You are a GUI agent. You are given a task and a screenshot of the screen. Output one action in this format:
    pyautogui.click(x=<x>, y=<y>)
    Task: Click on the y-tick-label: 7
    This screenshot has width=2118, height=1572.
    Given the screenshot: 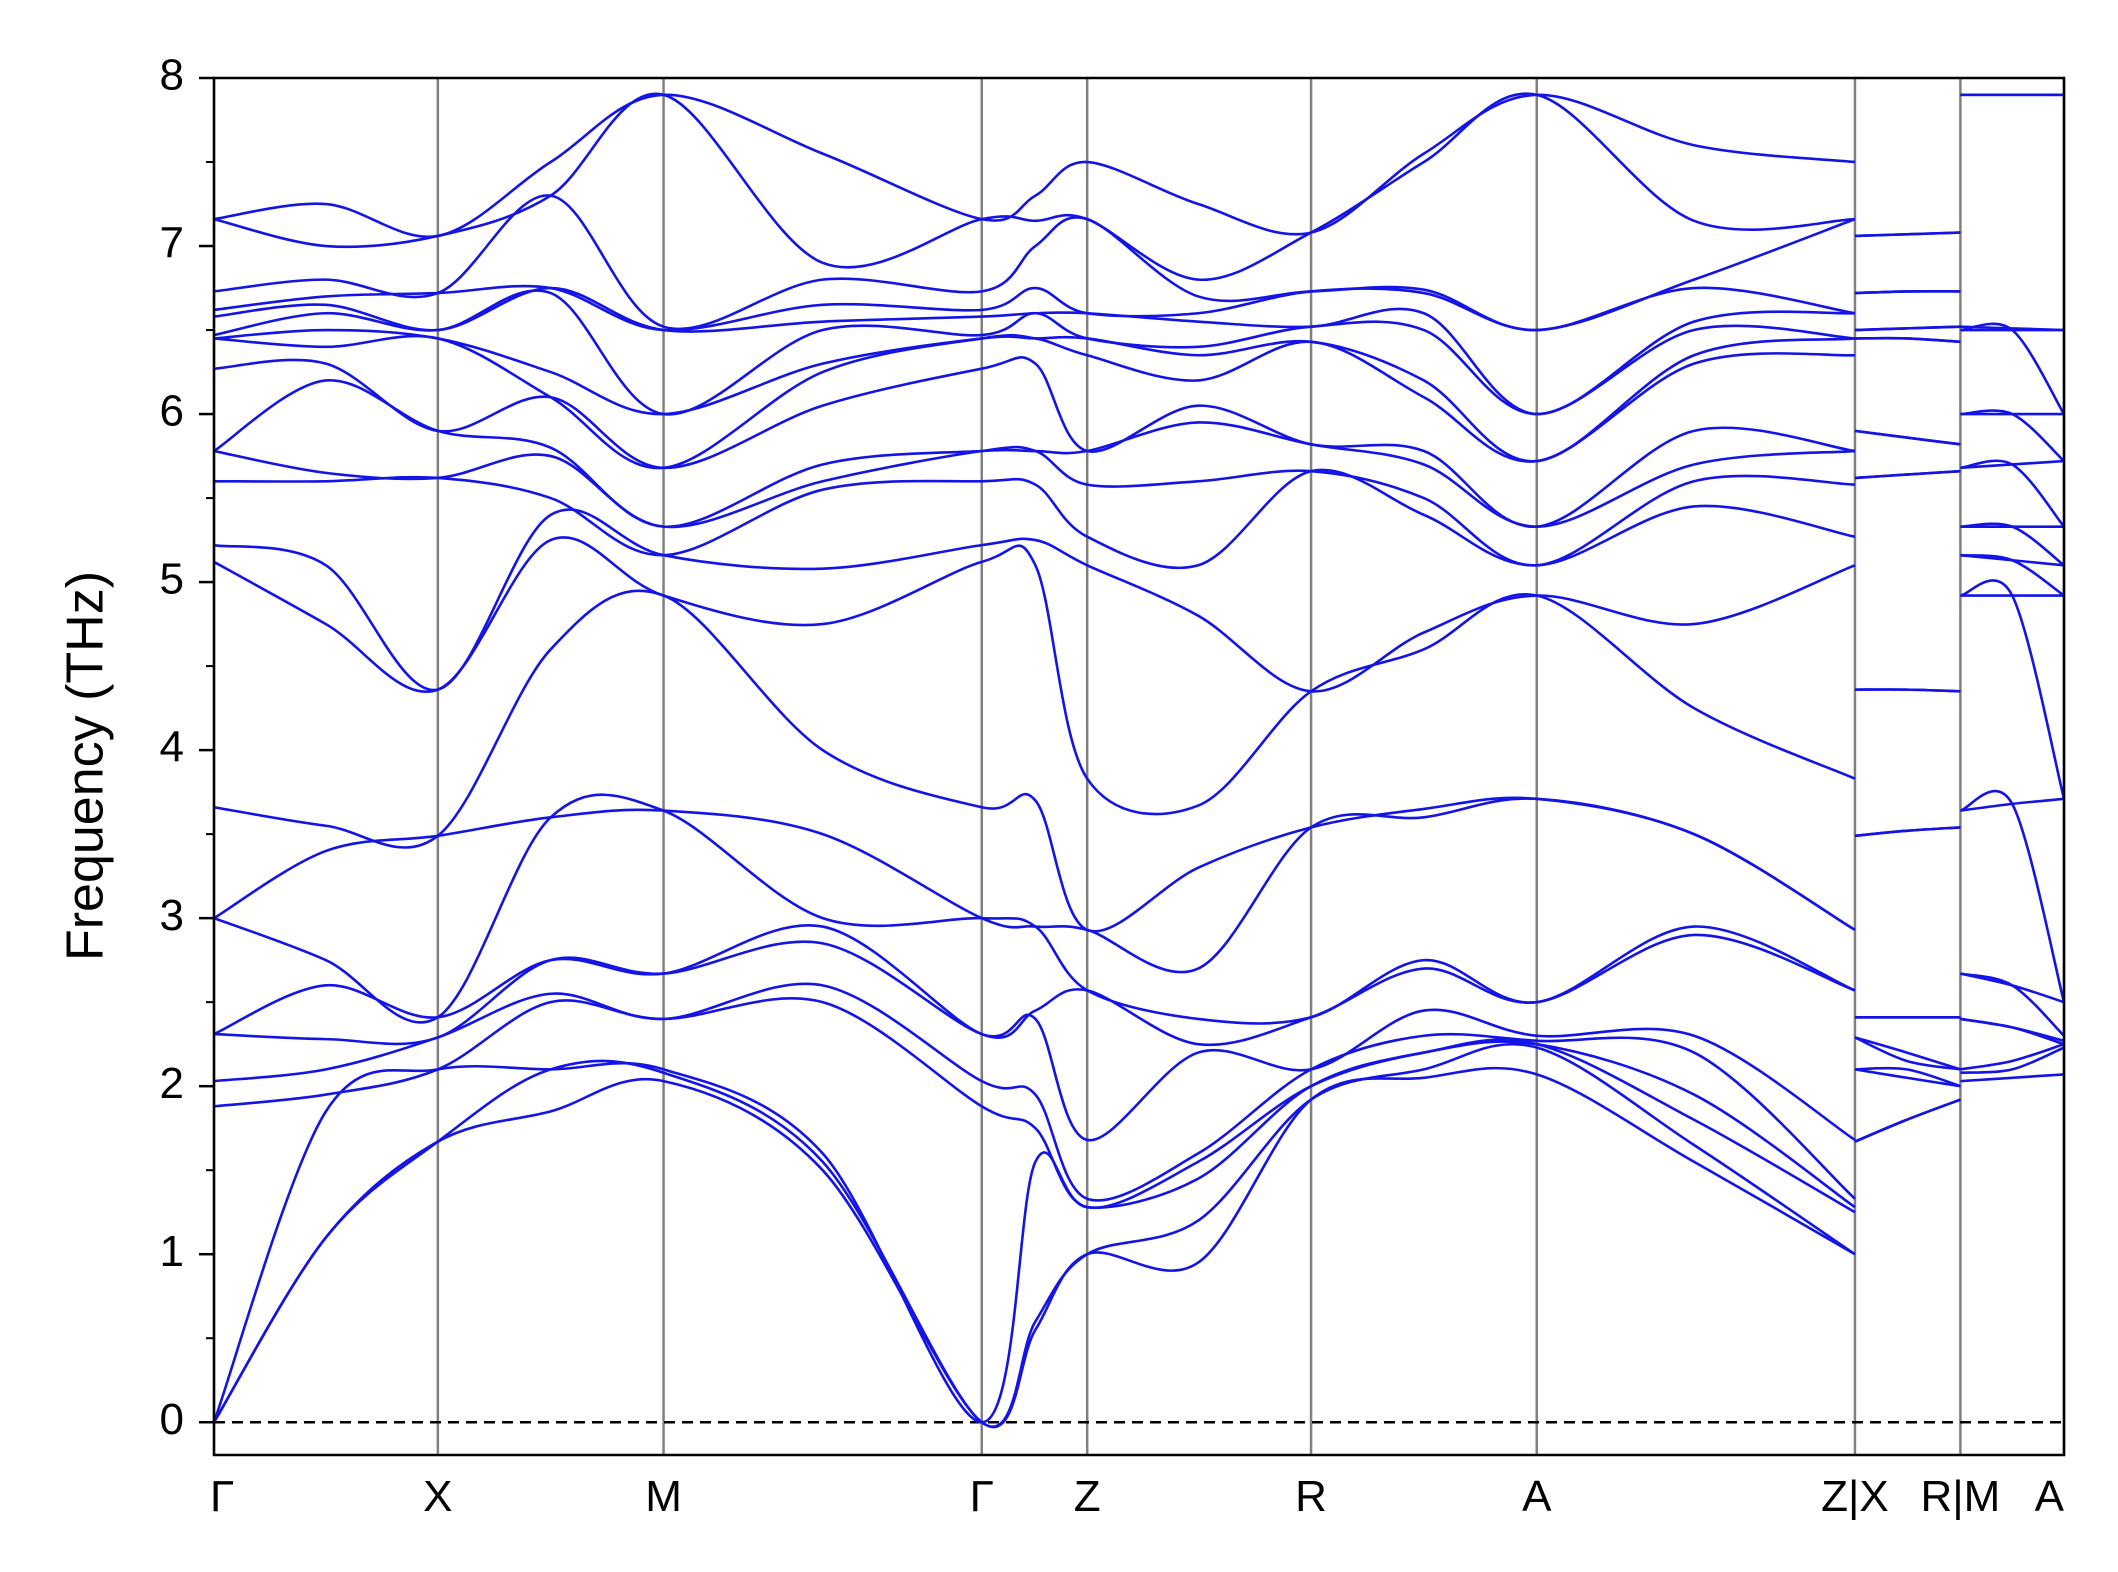 What is the action you would take?
    pyautogui.click(x=172, y=243)
    